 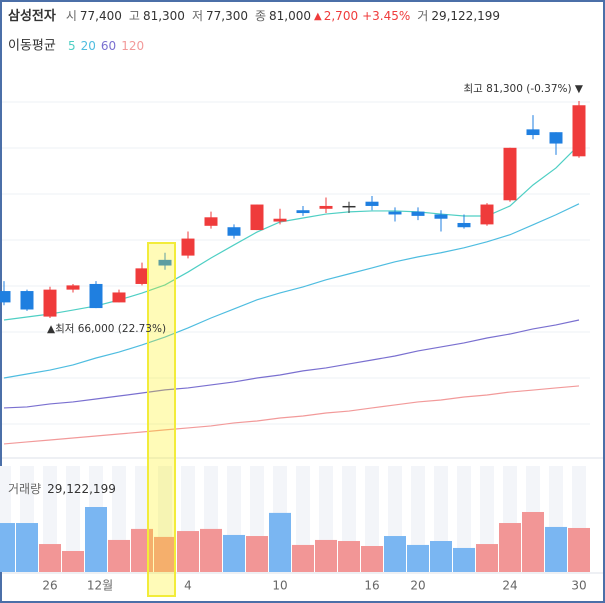 I want to click on high-annotation: 최고 81,300 (-0.37%) ▼, so click(x=524, y=89).